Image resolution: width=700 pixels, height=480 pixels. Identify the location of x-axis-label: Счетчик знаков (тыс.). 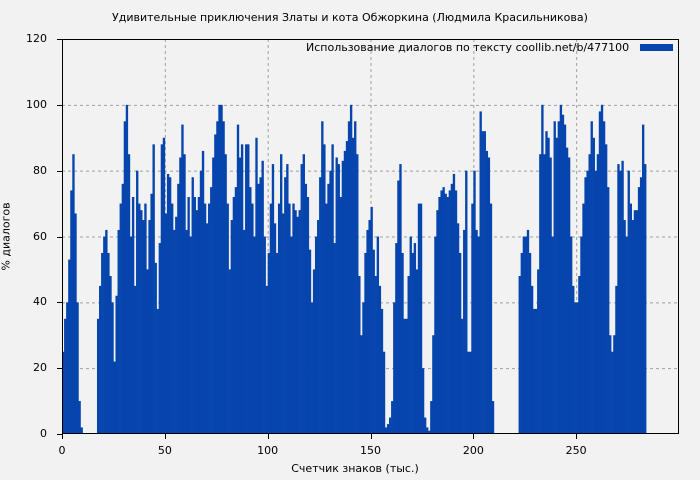
(355, 468).